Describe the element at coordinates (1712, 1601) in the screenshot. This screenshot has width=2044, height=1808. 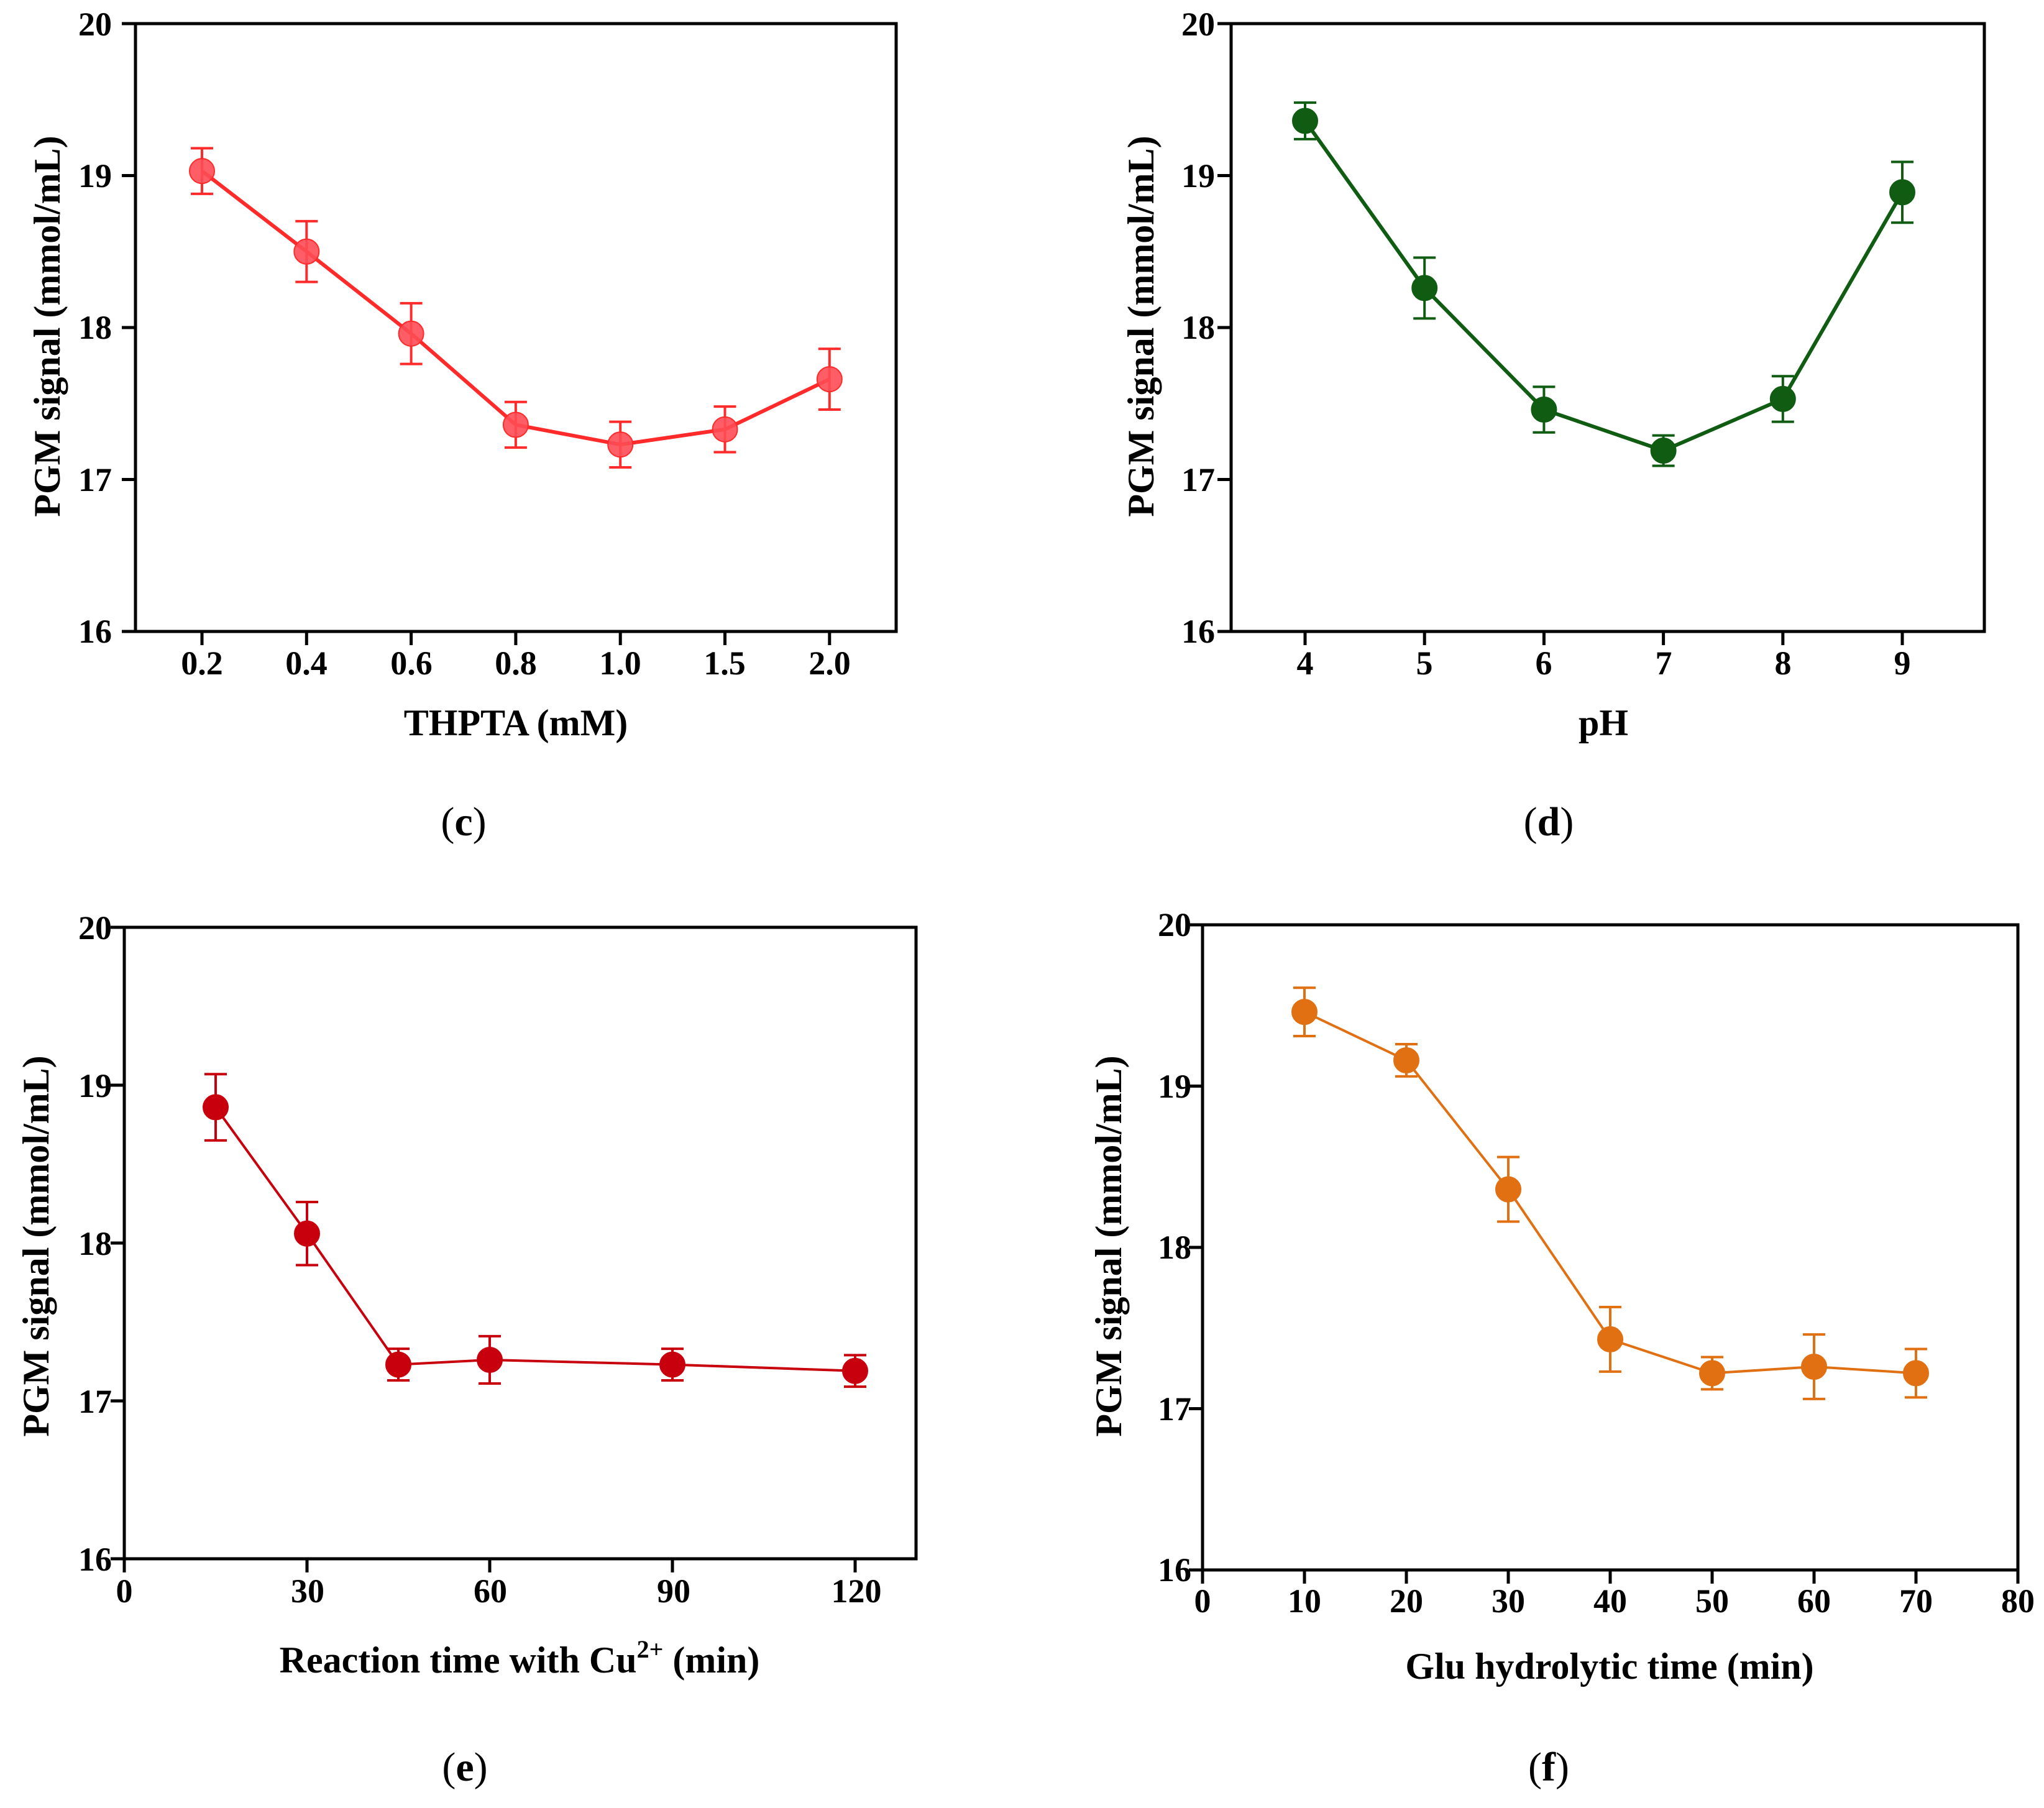
I see `x-tick-label: 50` at that location.